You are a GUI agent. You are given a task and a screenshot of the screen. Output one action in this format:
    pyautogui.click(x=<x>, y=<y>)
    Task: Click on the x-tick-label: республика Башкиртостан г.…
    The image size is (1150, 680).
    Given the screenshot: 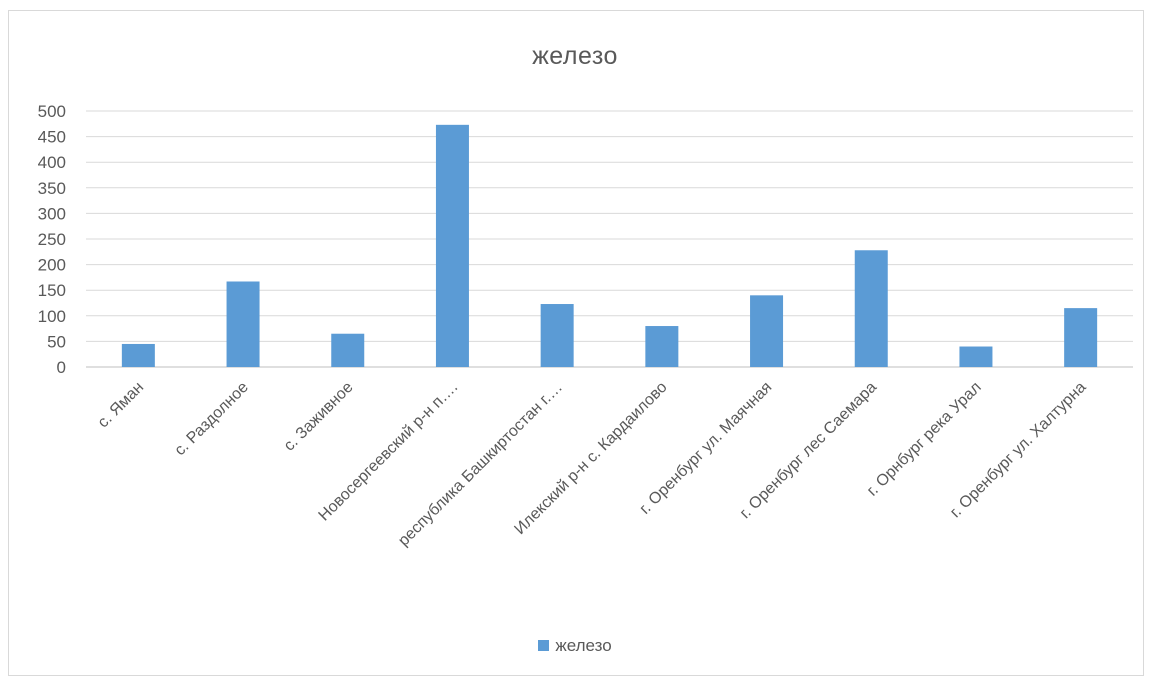 What is the action you would take?
    pyautogui.click(x=480, y=464)
    